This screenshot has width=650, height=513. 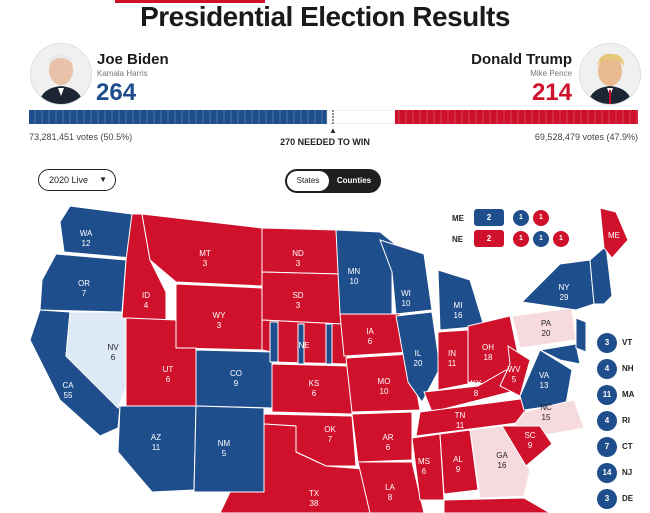 I want to click on map-label-mi: MI 16, so click(x=458, y=310).